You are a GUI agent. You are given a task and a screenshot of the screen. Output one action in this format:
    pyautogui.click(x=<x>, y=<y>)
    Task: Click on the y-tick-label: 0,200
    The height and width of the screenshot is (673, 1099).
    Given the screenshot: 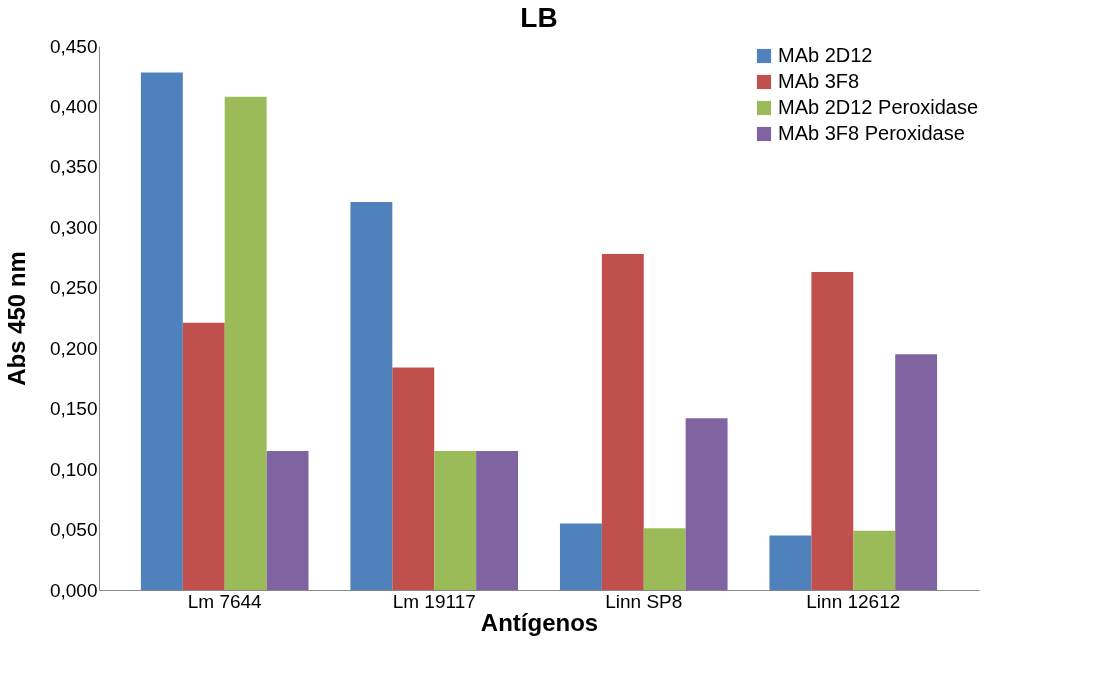 What is the action you would take?
    pyautogui.click(x=73, y=348)
    